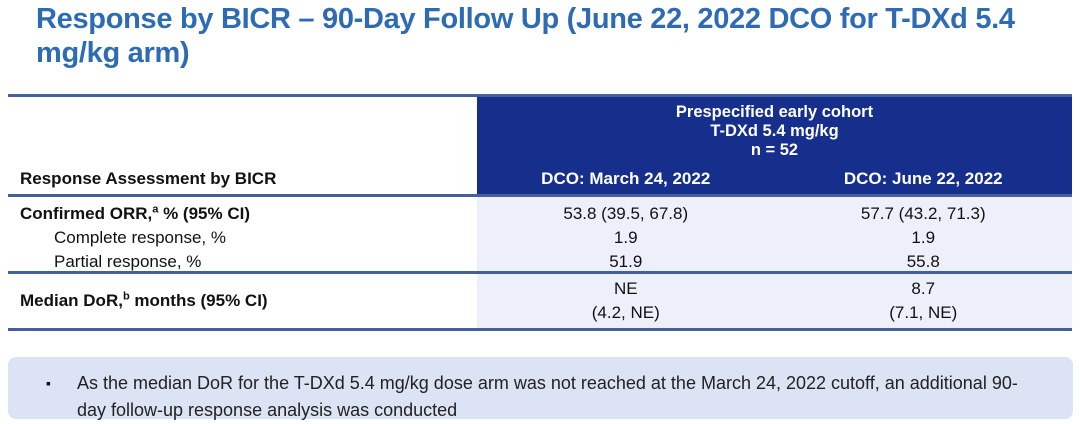  What do you see at coordinates (774, 179) in the screenshot?
I see `dco-header-row: DCO: March 24, 2022 DCO: June 22, 2022` at bounding box center [774, 179].